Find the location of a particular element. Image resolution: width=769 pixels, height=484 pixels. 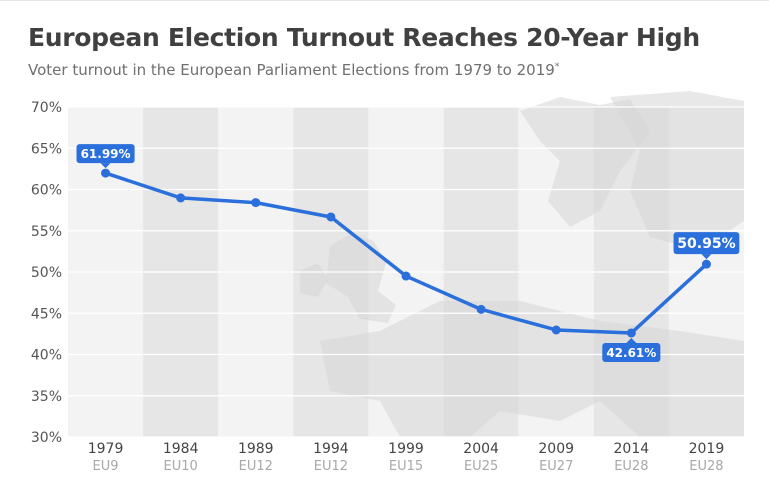

y-tick-label: 70% is located at coordinates (46, 108).